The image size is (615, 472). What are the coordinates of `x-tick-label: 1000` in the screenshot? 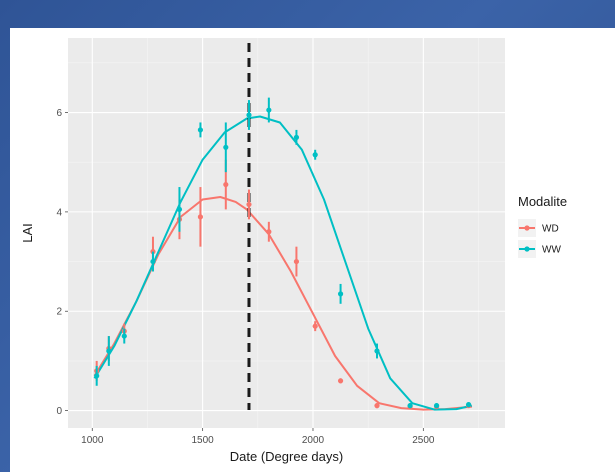 It's located at (92, 440).